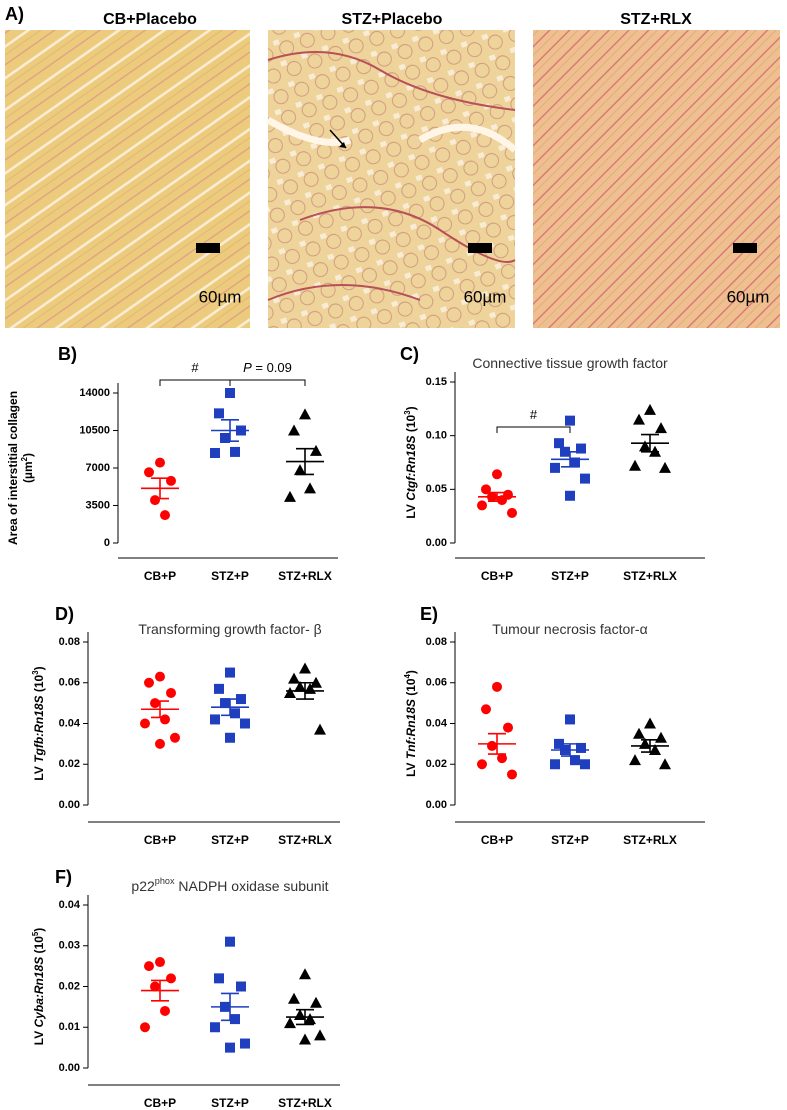  I want to click on text-part: (µm, so click(28, 472).